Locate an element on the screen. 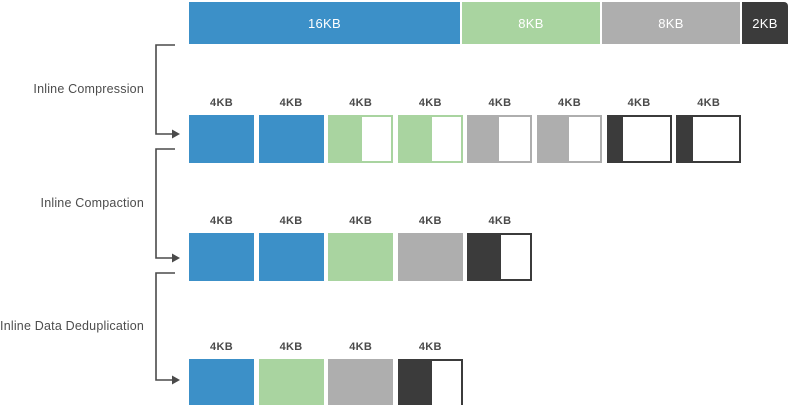 This screenshot has width=788, height=405. white-corner-rect is located at coordinates (762, 380).